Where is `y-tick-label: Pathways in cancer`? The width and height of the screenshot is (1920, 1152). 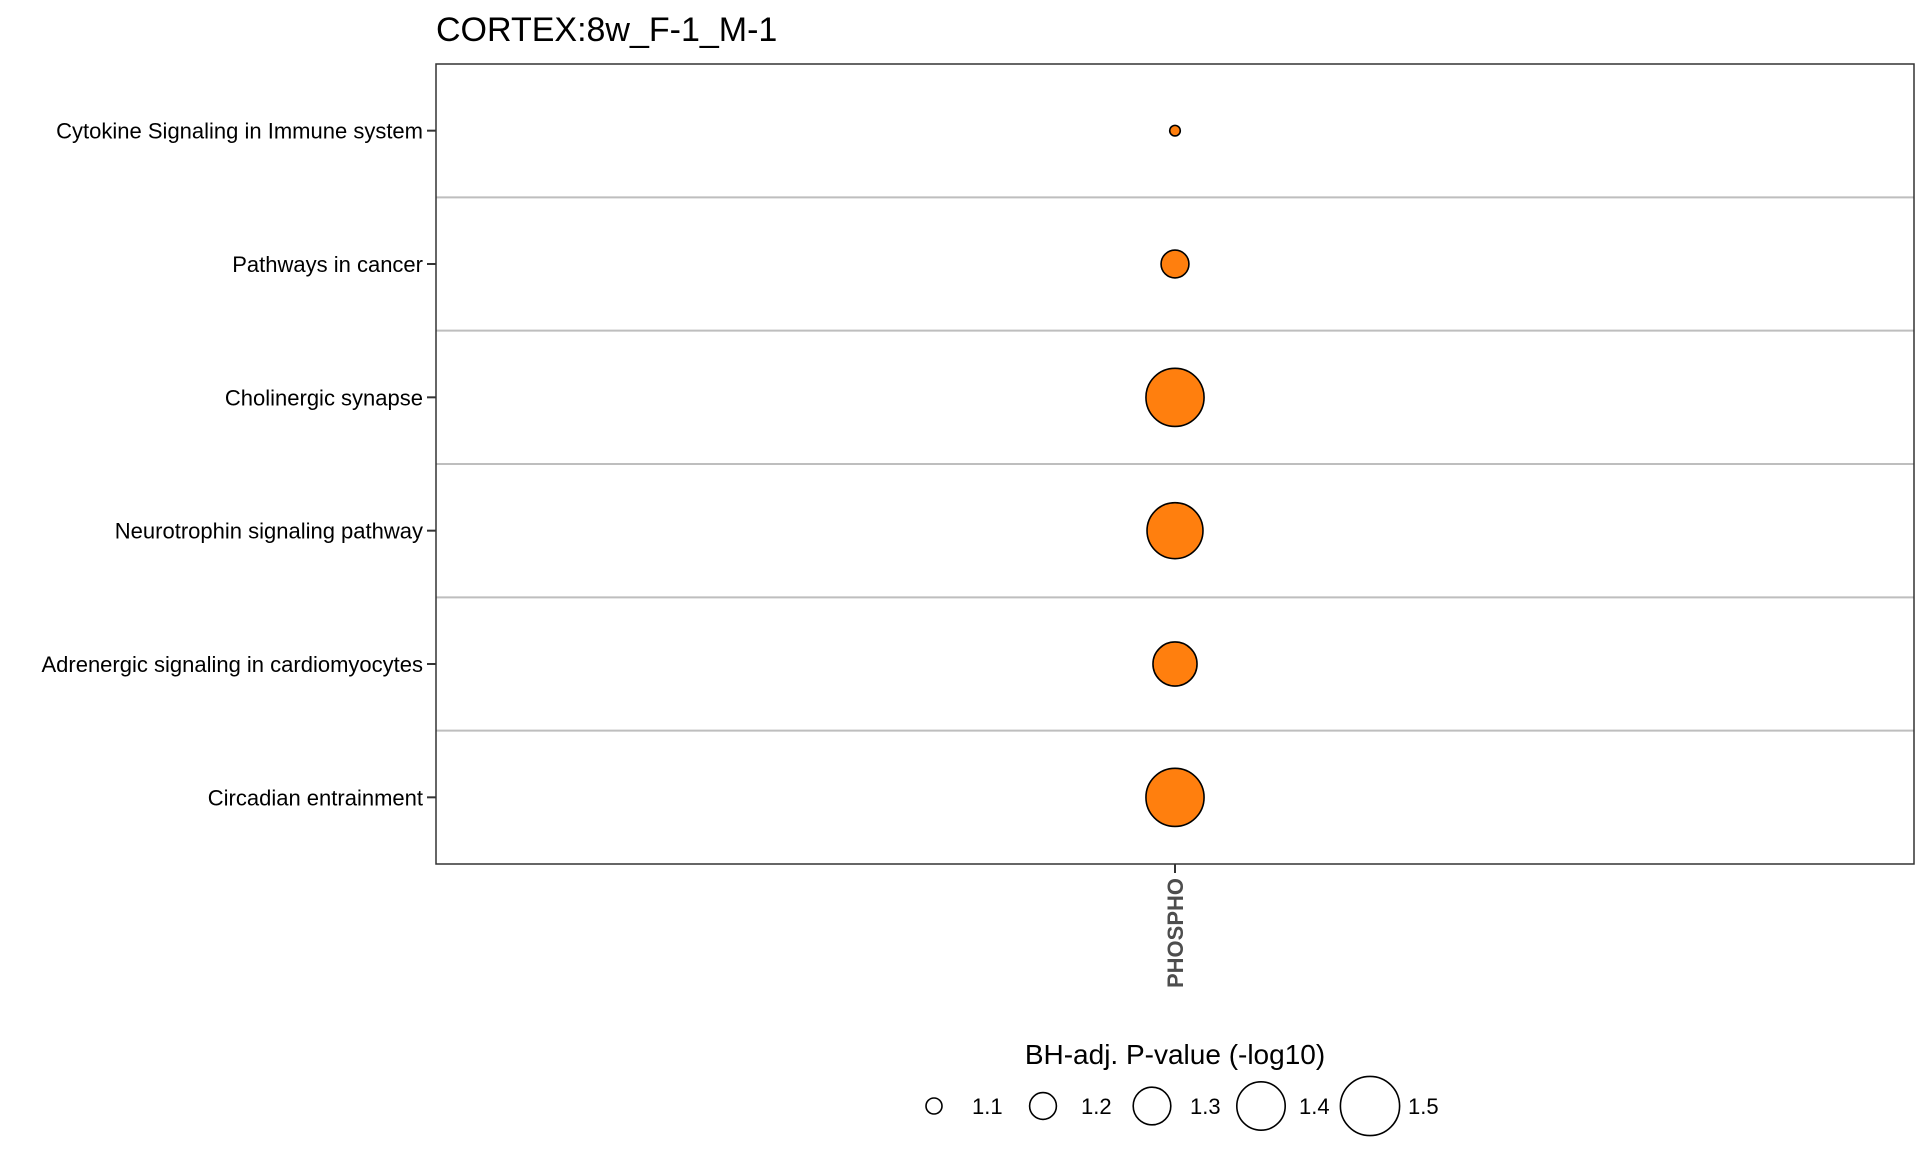 y-tick-label: Pathways in cancer is located at coordinates (327, 264).